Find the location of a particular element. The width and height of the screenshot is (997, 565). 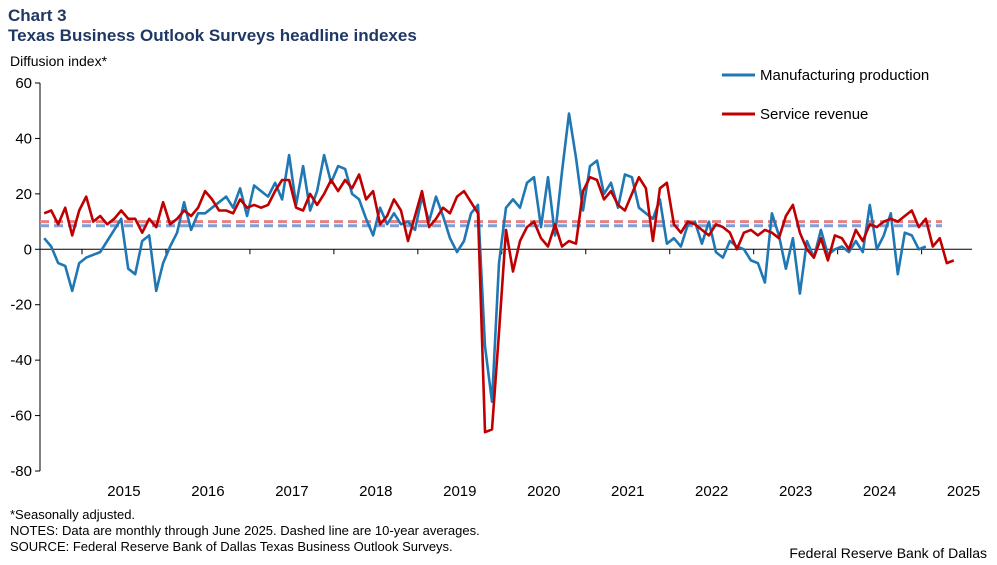

x-tick-label: 2017 is located at coordinates (291, 491).